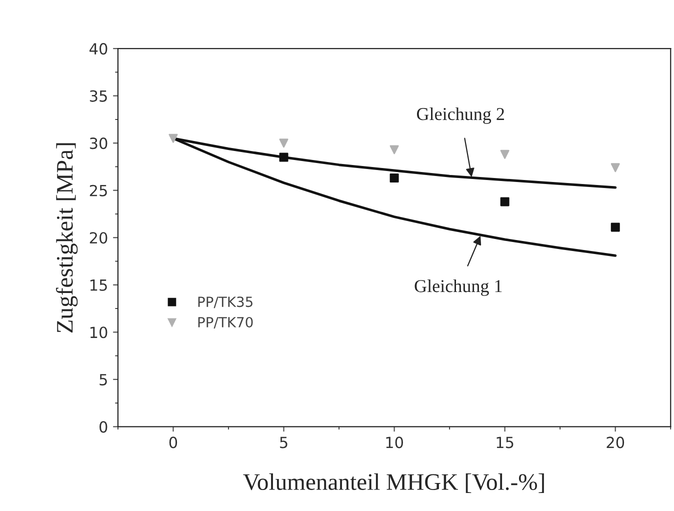  What do you see at coordinates (99, 144) in the screenshot?
I see `y-tick-label: 30` at bounding box center [99, 144].